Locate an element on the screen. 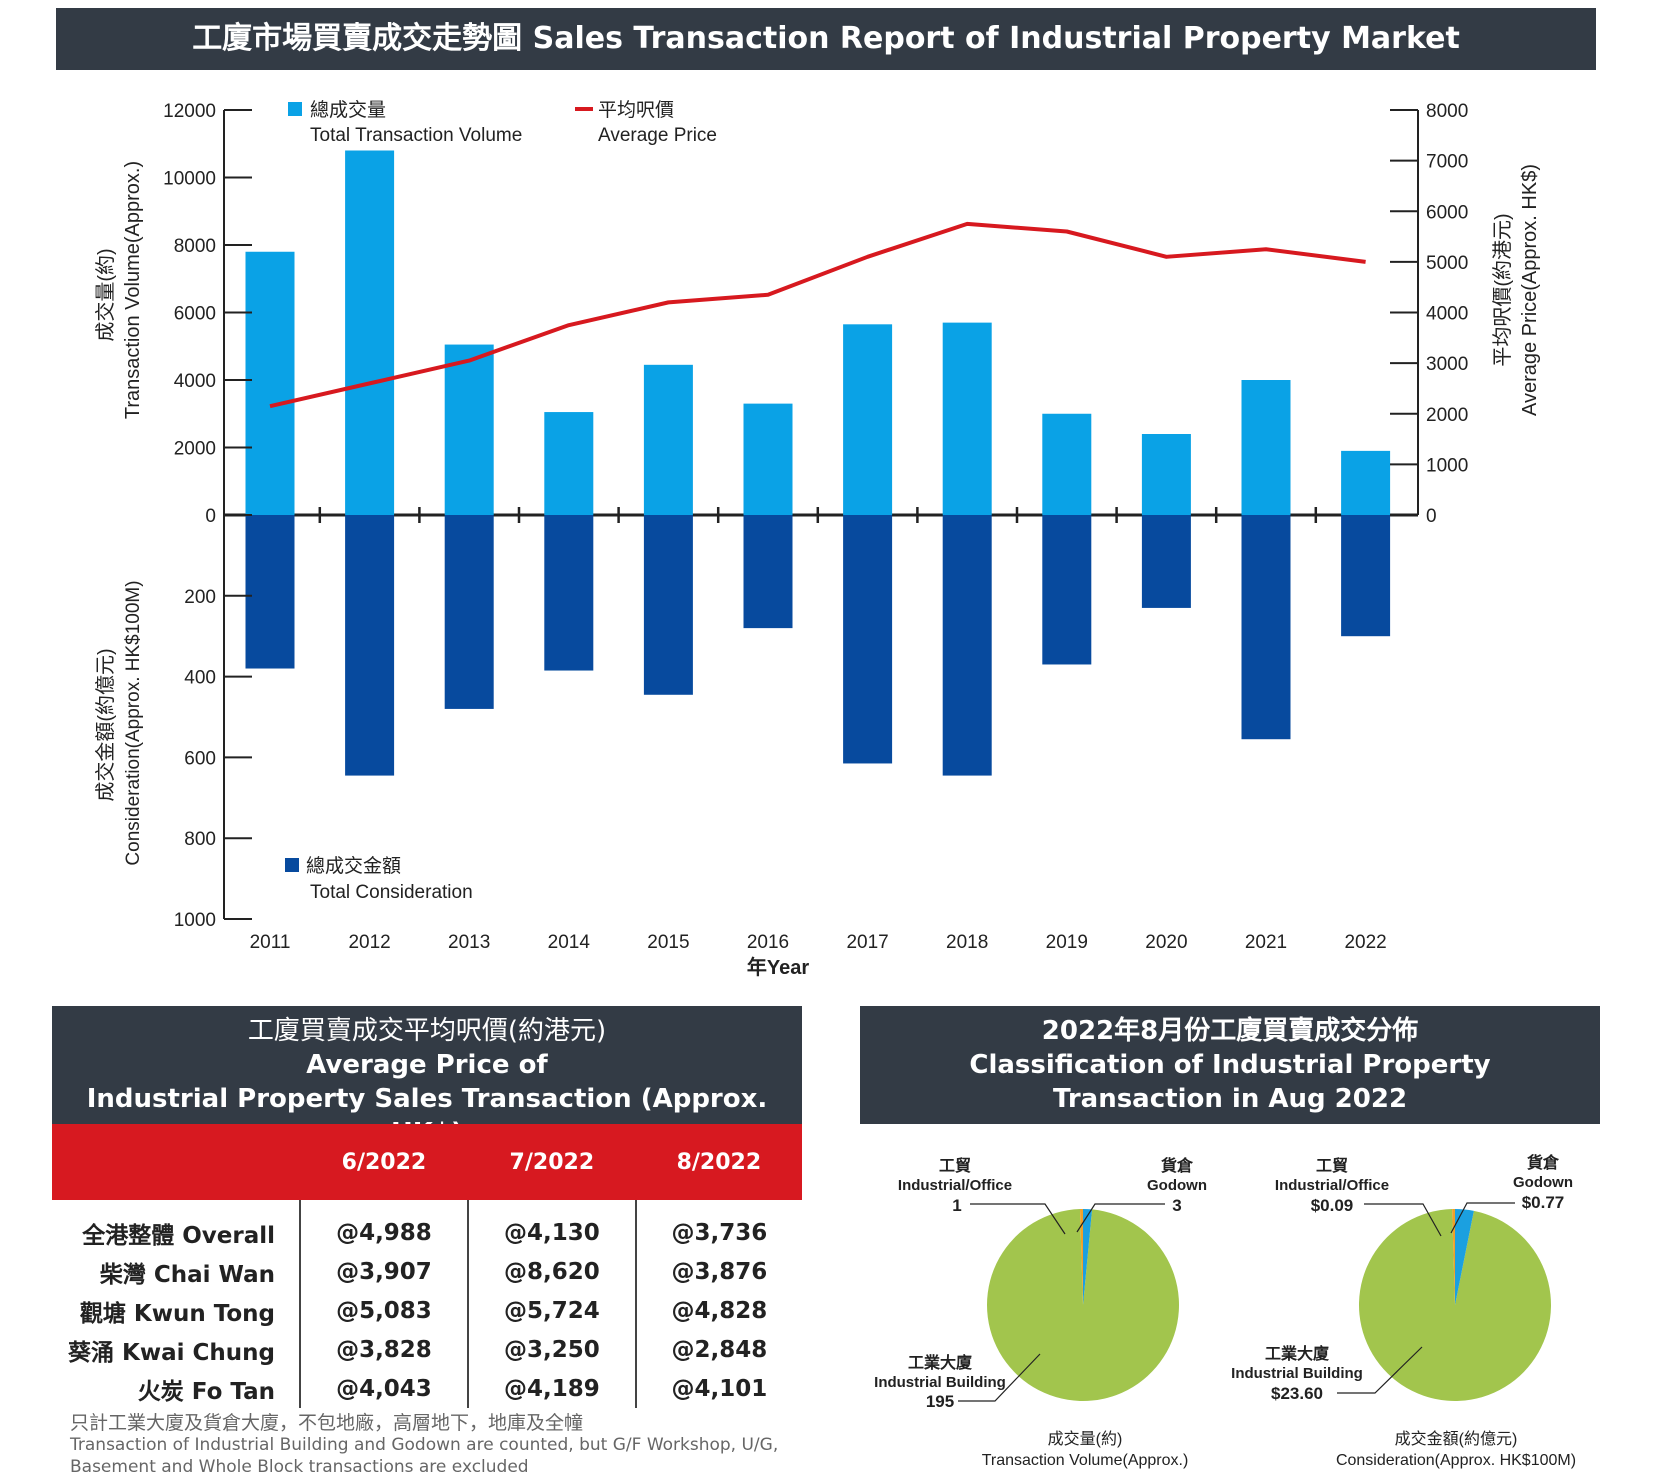 This screenshot has width=1653, height=1478. right-tick-label: 8000 is located at coordinates (1447, 111).